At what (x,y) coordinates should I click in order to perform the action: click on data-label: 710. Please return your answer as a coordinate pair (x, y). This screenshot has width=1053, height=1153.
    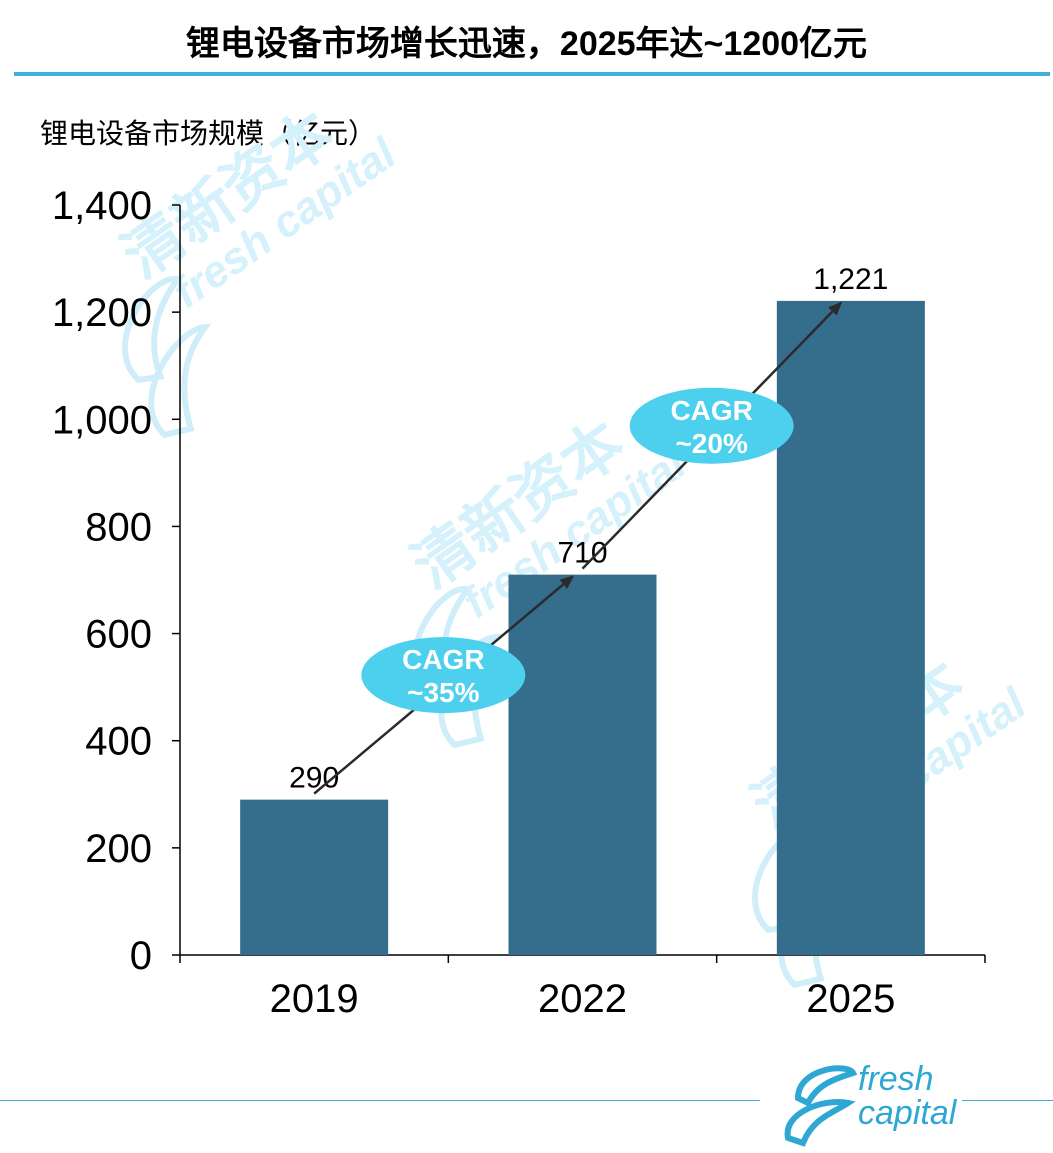
    Looking at the image, I should click on (582, 553).